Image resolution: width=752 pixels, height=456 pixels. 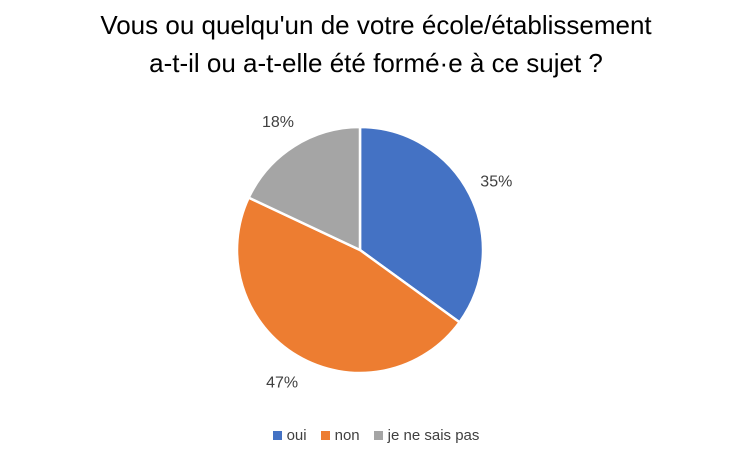 I want to click on chart-legend: oui non je ne sais pas, so click(x=376, y=435).